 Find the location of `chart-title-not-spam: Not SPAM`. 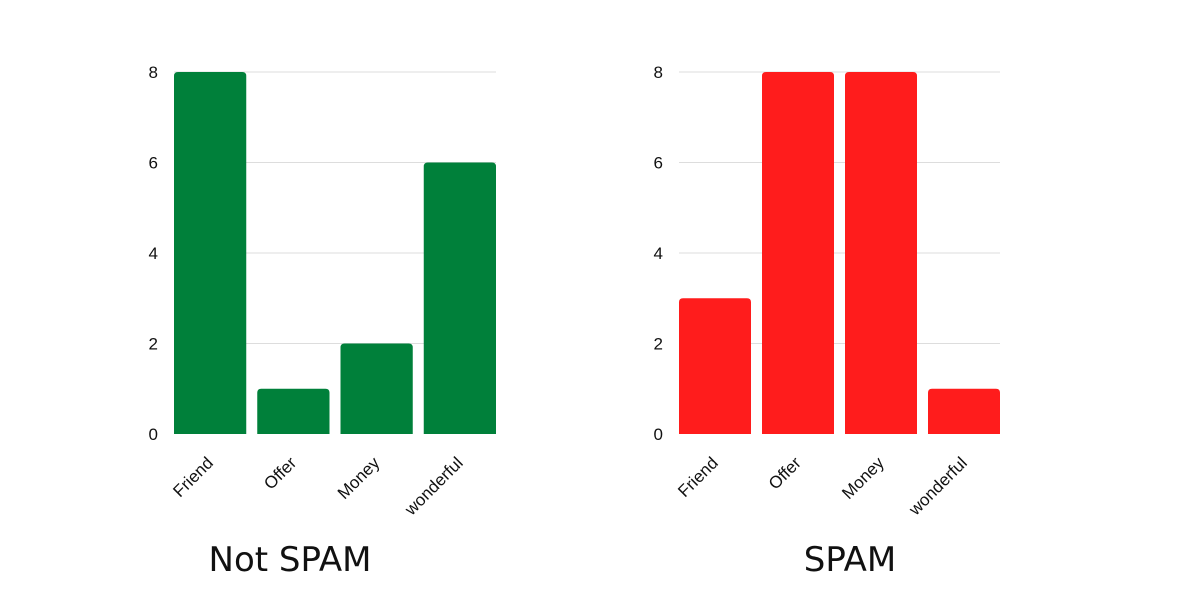

chart-title-not-spam: Not SPAM is located at coordinates (290, 560).